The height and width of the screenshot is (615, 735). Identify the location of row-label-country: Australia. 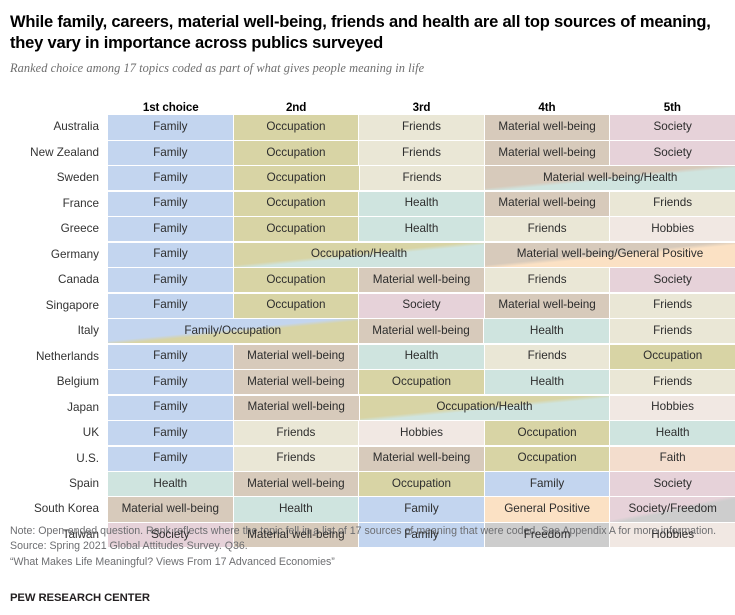
(76, 127).